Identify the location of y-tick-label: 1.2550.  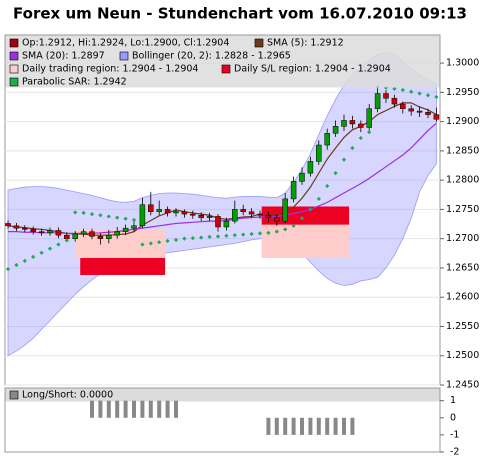
(462, 326).